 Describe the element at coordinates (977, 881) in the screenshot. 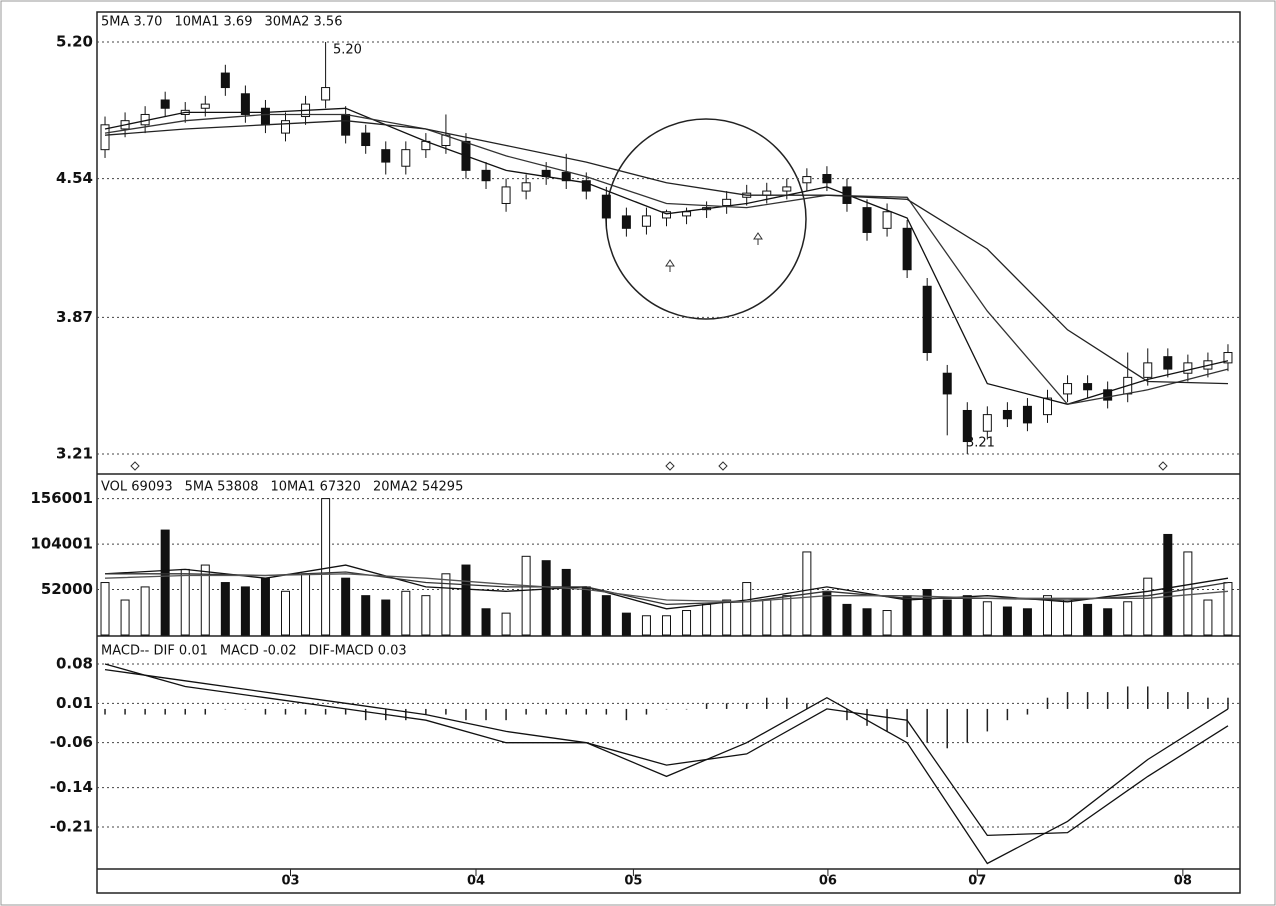

I see `x-tick-label: 07` at that location.